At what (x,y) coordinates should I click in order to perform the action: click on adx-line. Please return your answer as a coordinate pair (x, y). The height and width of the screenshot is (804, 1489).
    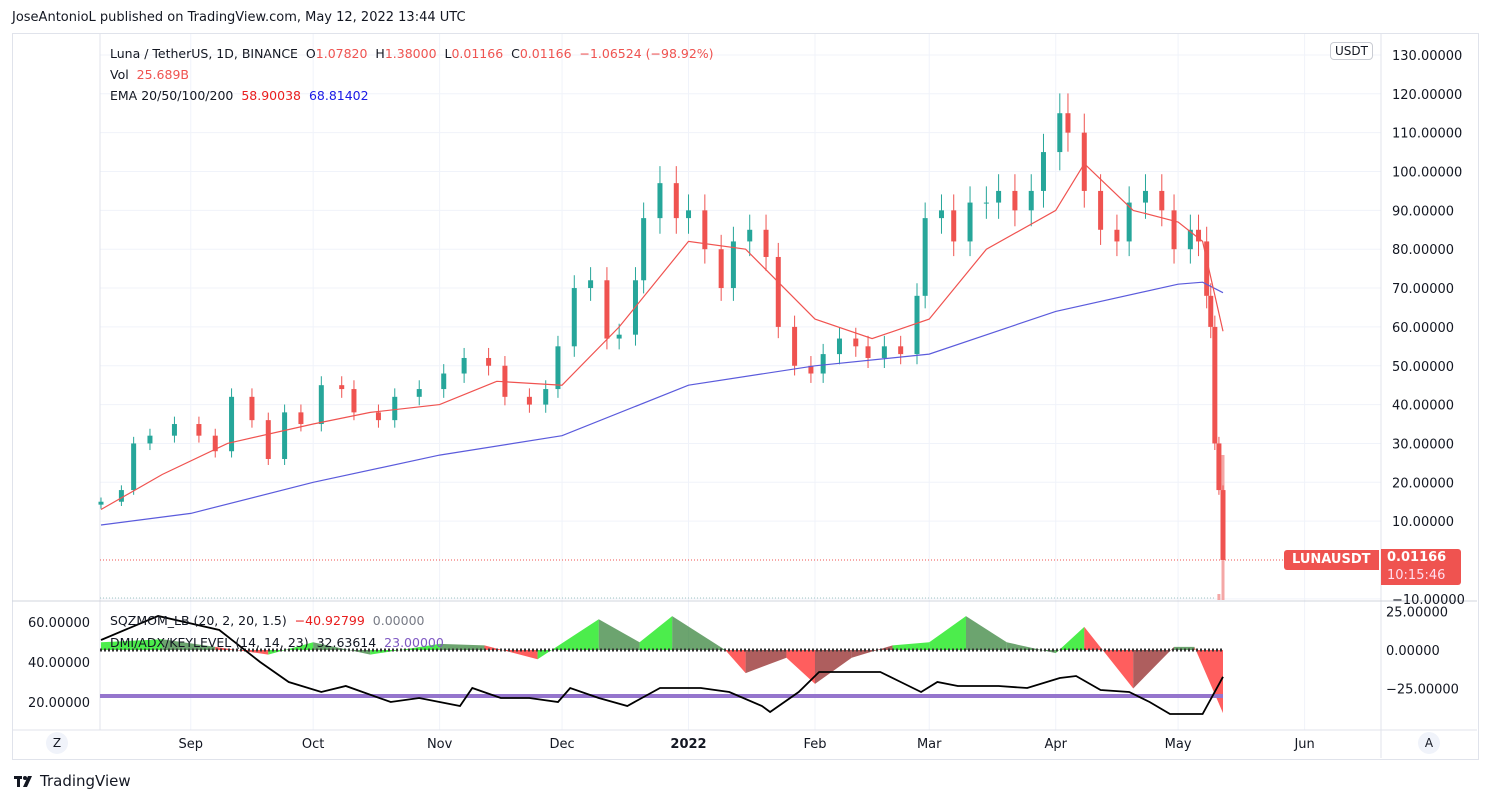
    Looking at the image, I should click on (662, 665).